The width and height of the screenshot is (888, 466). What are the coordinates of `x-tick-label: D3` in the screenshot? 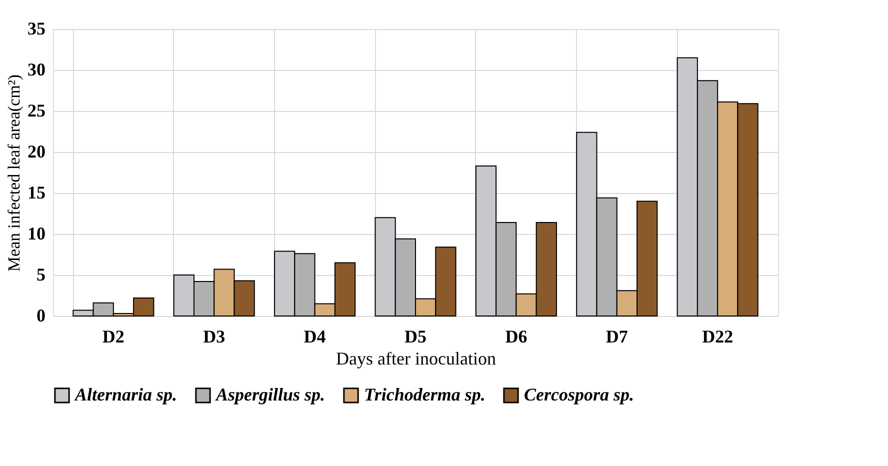 It's located at (214, 336).